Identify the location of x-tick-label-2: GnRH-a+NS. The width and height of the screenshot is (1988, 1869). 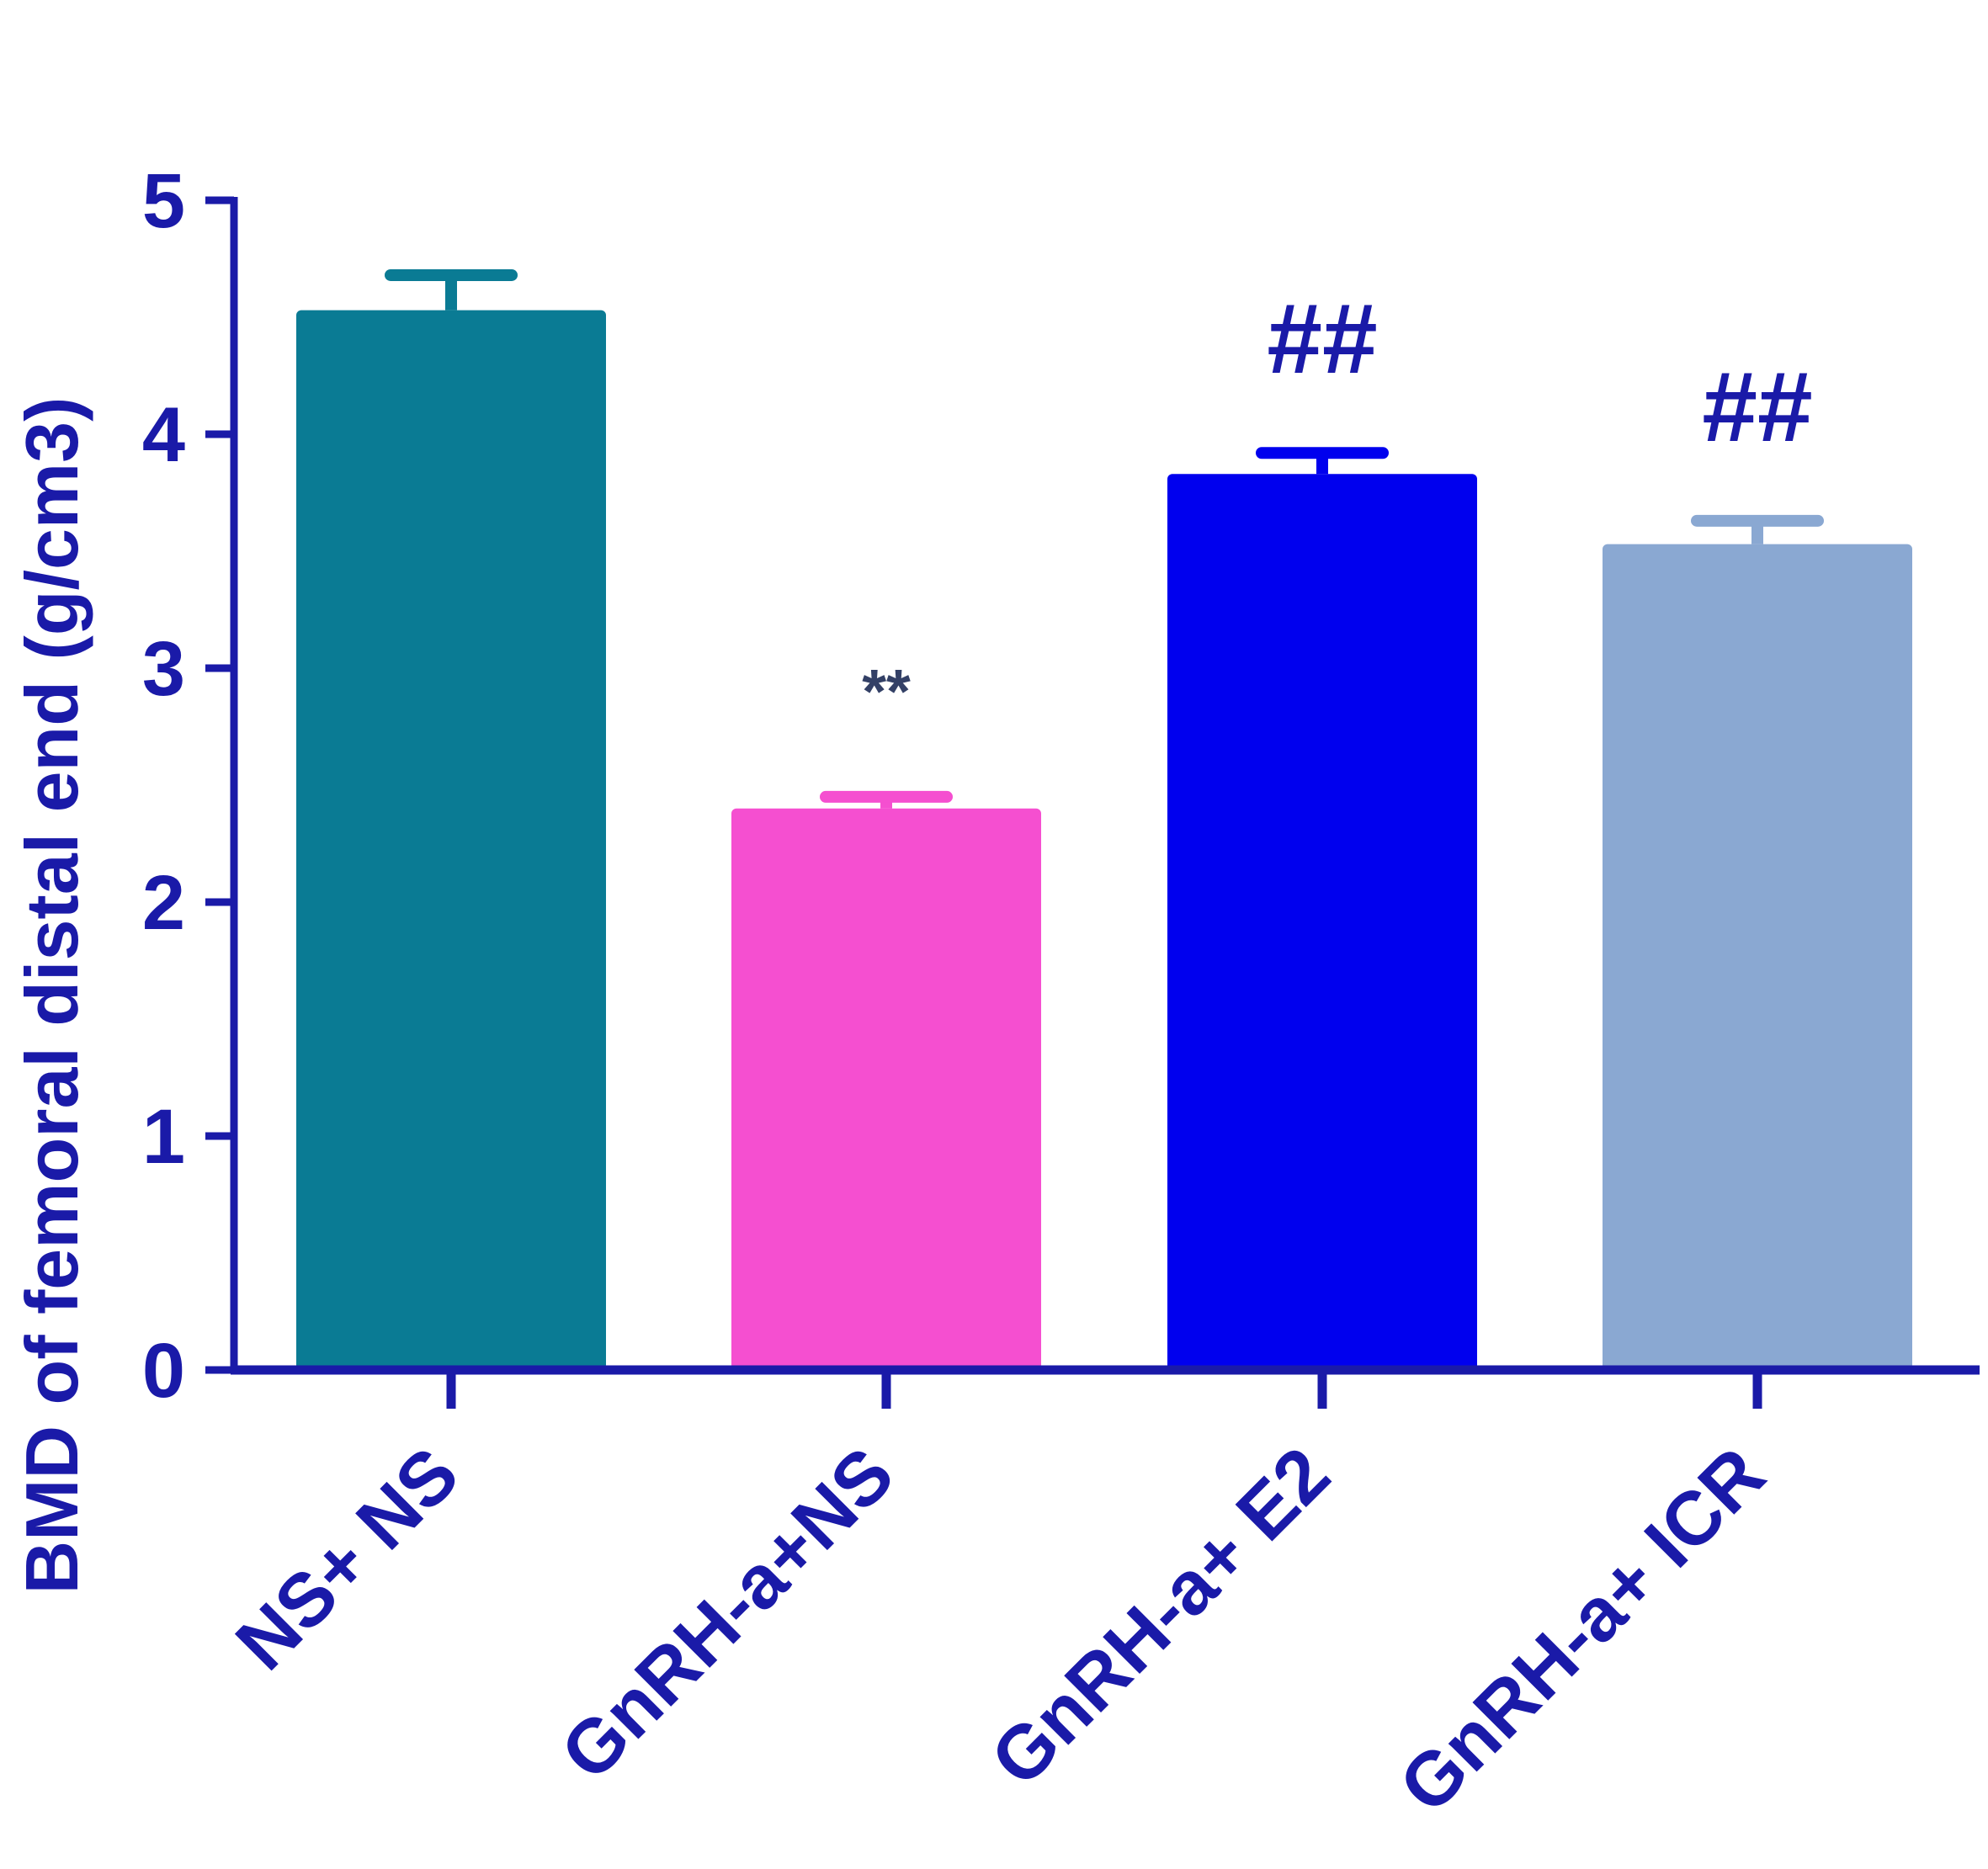
(727, 1614).